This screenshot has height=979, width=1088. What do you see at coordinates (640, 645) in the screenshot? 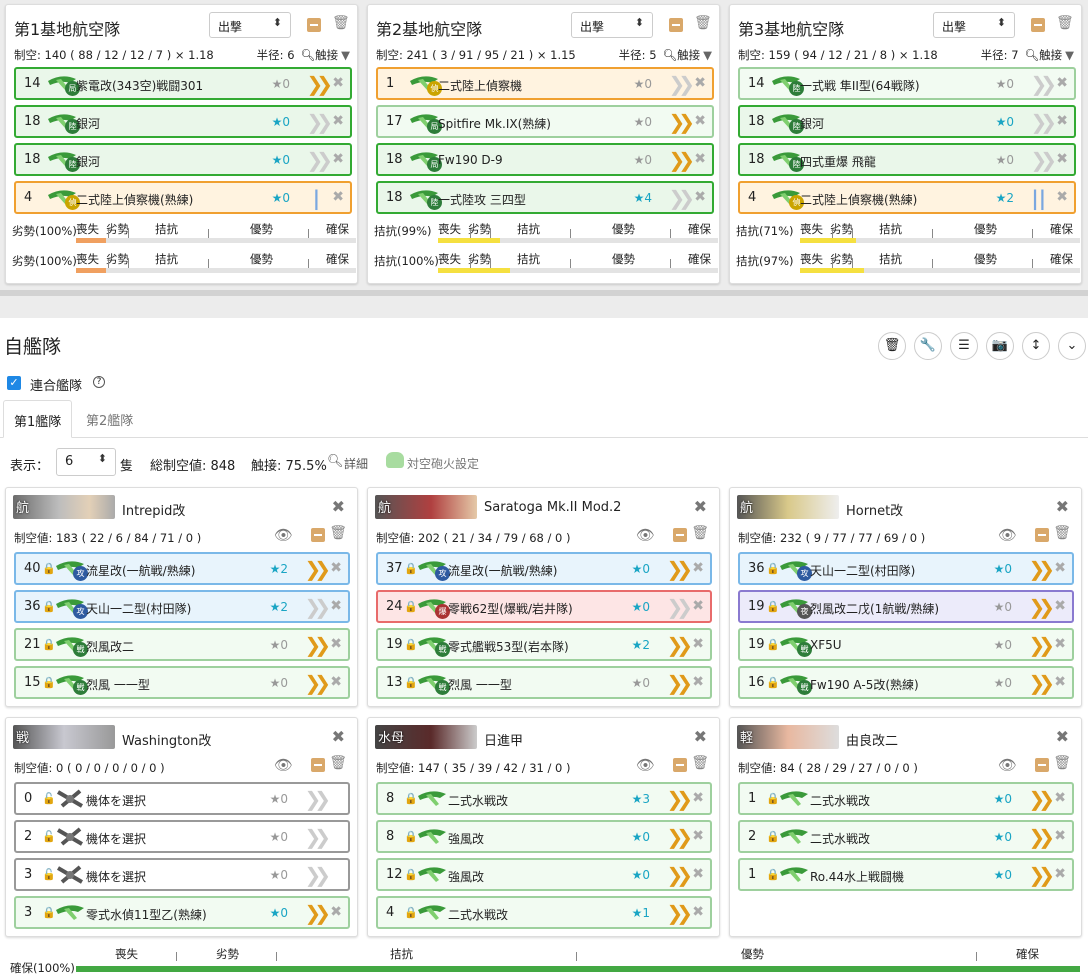
I see `improvement-star: ★2` at bounding box center [640, 645].